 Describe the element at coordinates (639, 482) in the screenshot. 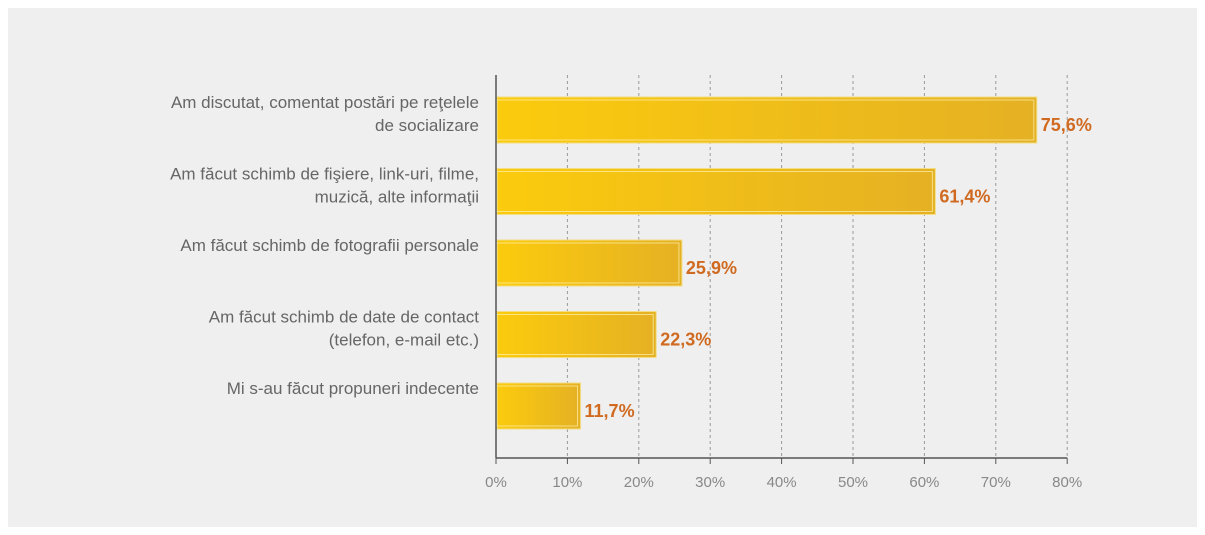

I see `x-tick-label: 20%` at that location.